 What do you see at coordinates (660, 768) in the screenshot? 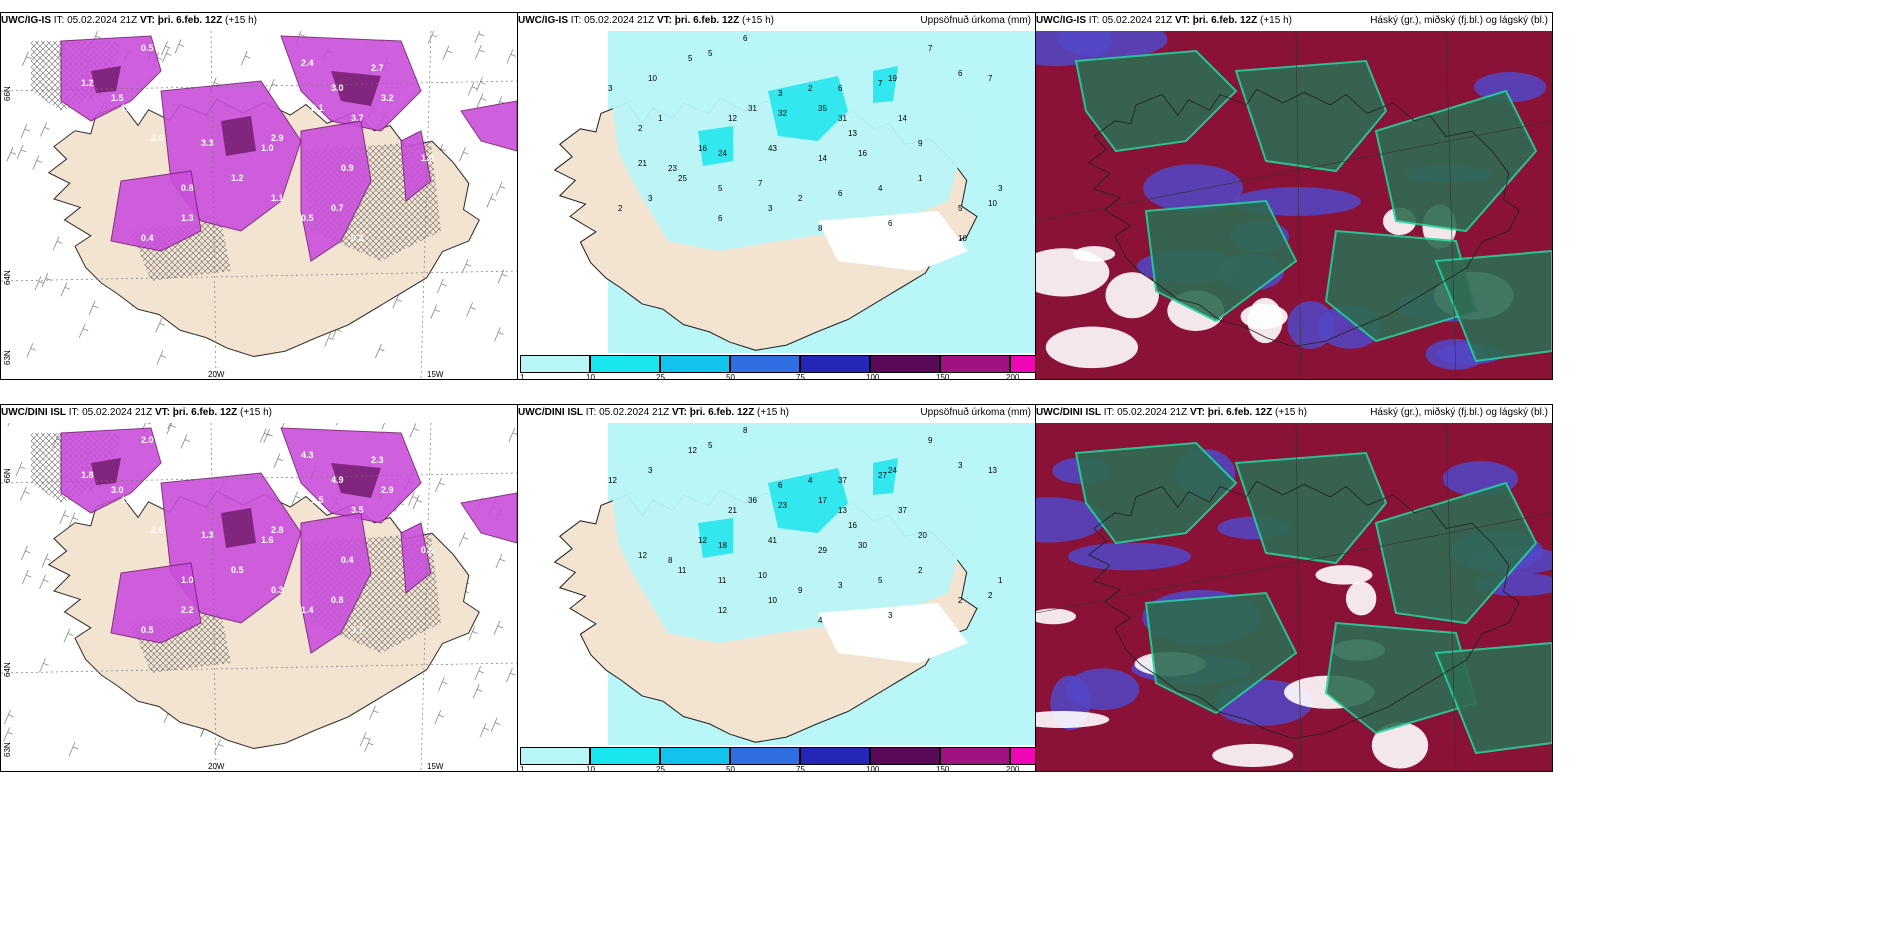
I see `legend-tick-label: 25` at bounding box center [660, 768].